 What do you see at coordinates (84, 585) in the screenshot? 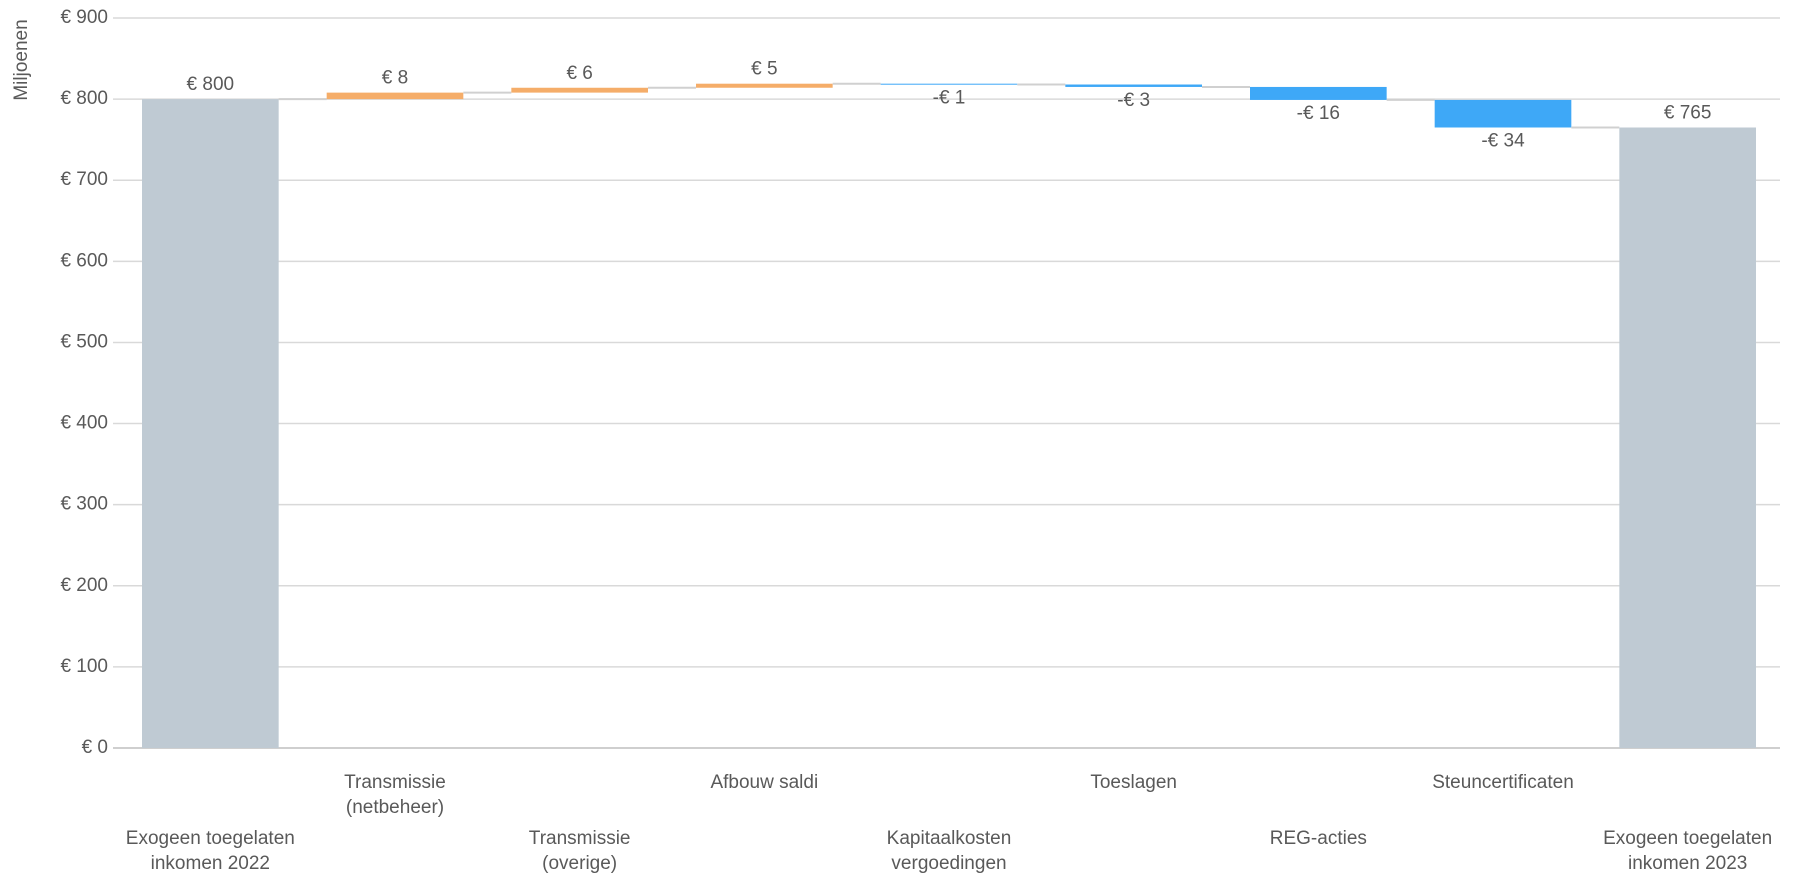
I see `y-tick-label: € 200` at bounding box center [84, 585].